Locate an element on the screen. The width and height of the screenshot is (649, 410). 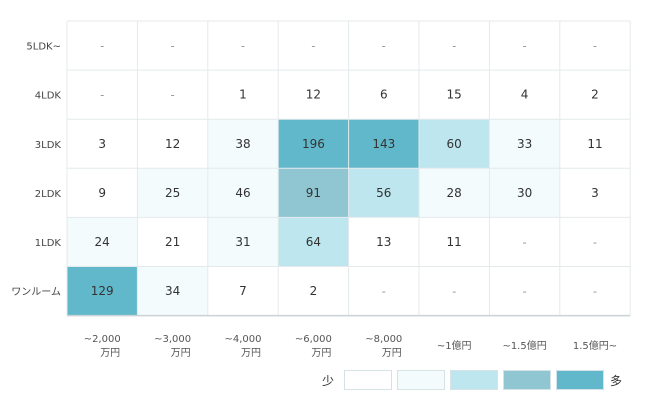
cell-value-label: 15 is located at coordinates (454, 95).